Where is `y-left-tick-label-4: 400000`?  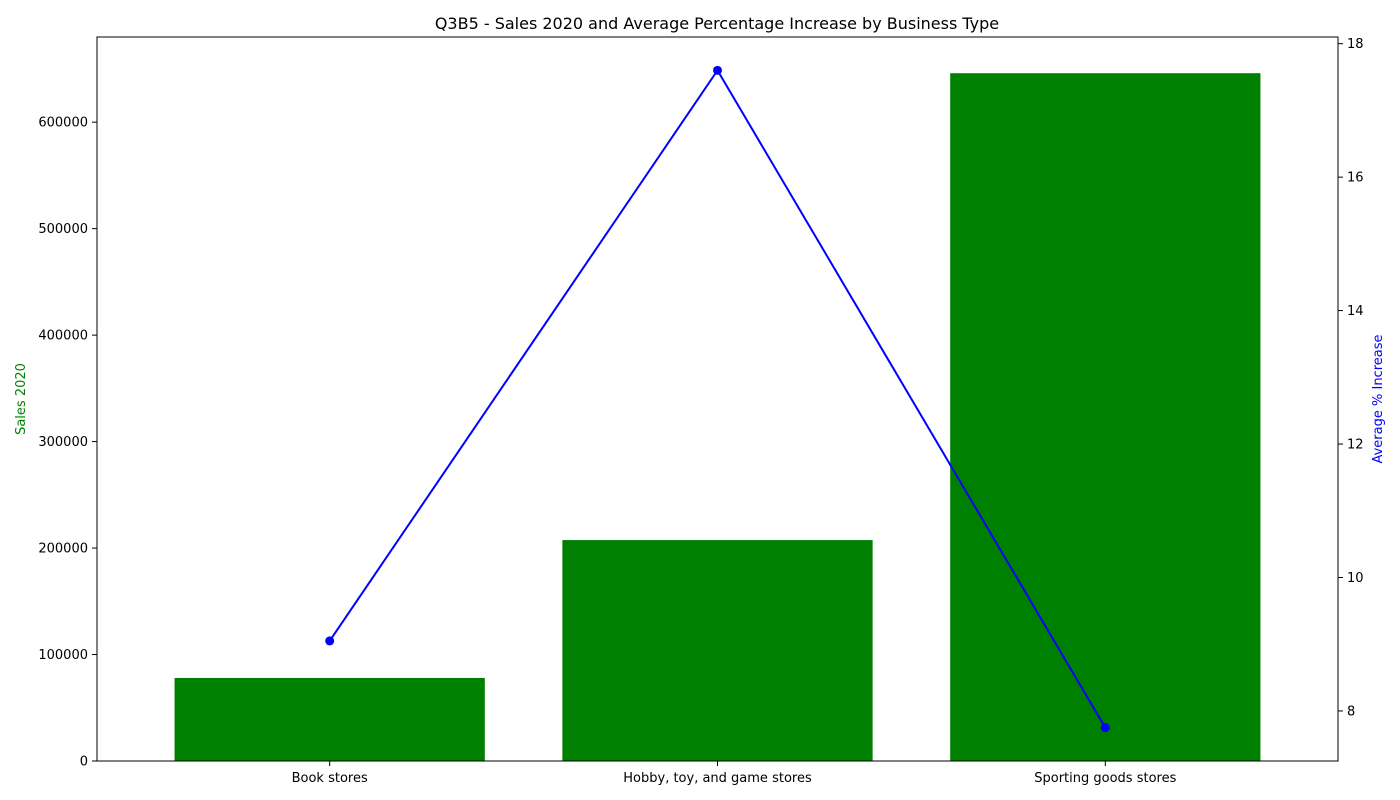
y-left-tick-label-4: 400000 is located at coordinates (63, 336).